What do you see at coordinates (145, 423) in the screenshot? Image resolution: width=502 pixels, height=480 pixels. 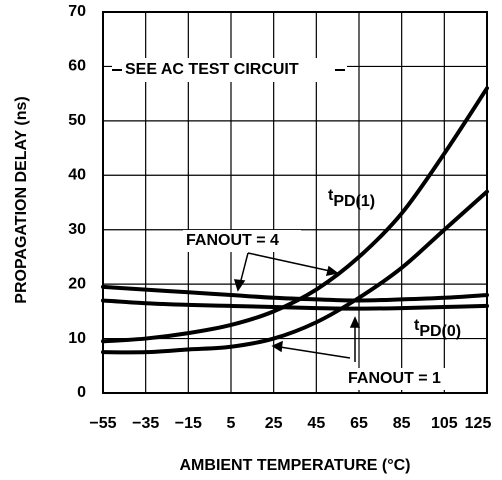 I see `x-tick-label: −35` at bounding box center [145, 423].